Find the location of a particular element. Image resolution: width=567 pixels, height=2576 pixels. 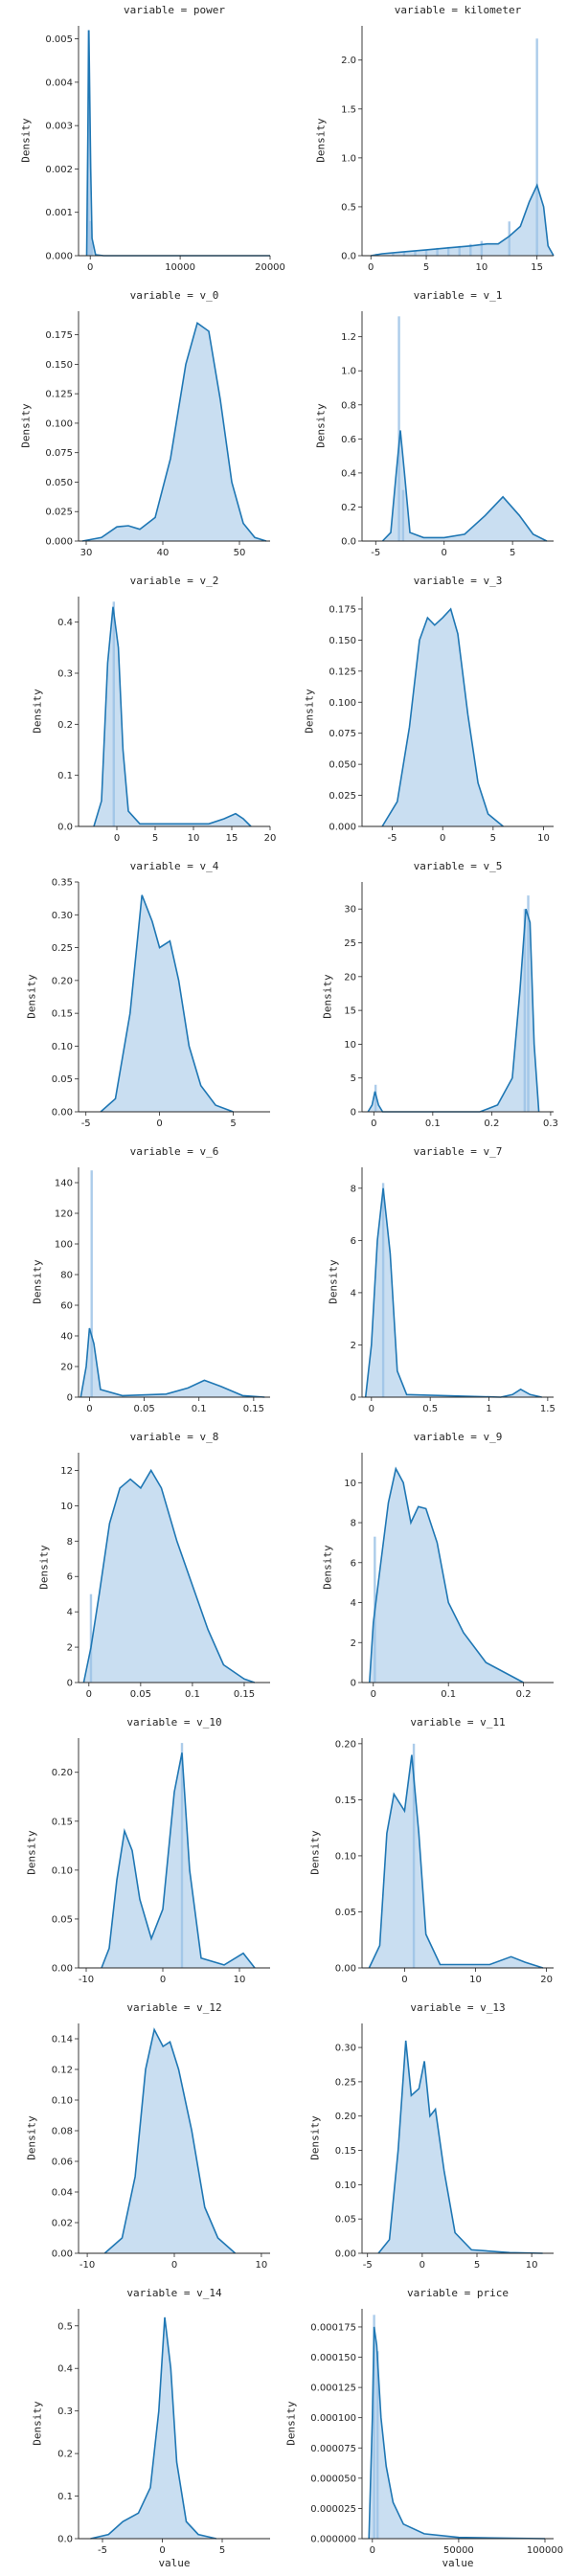

x-tick-label: 0.5 is located at coordinates (430, 1409).